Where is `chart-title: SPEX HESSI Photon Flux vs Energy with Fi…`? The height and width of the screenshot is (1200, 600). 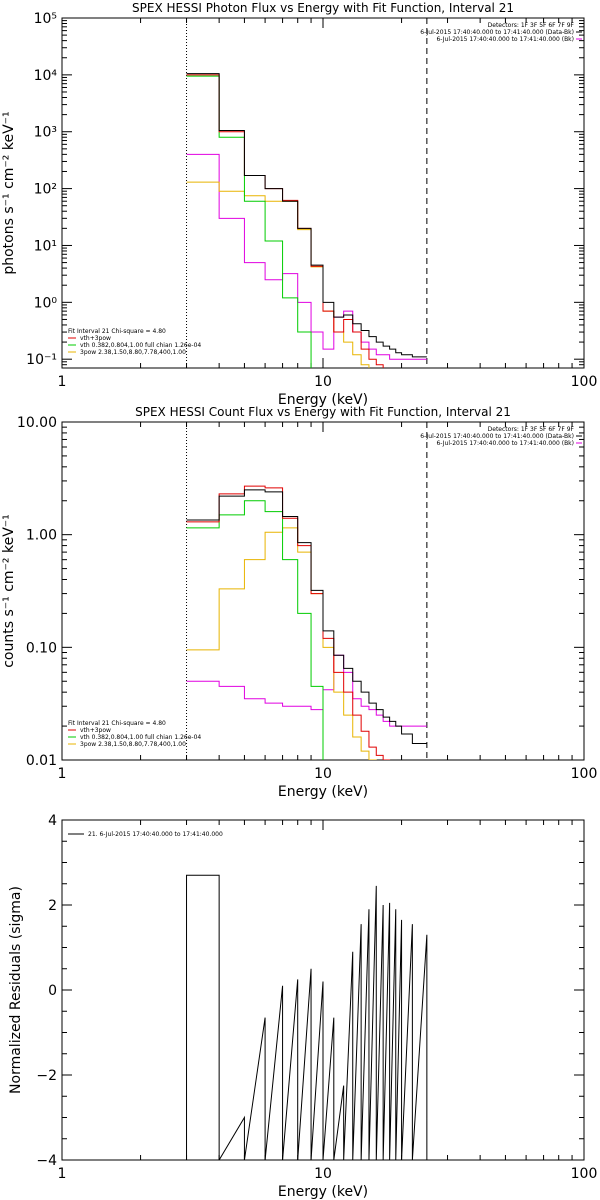 chart-title: SPEX HESSI Photon Flux vs Energy with Fi… is located at coordinates (323, 8).